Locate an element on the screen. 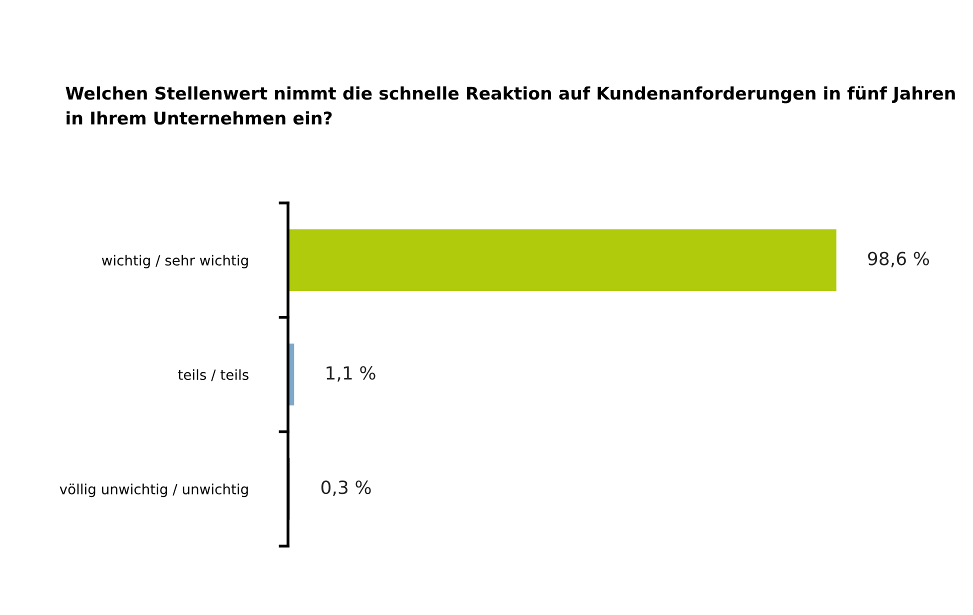 The height and width of the screenshot is (615, 973). y-tick-label: wichtig / sehr wichtig is located at coordinates (175, 261).